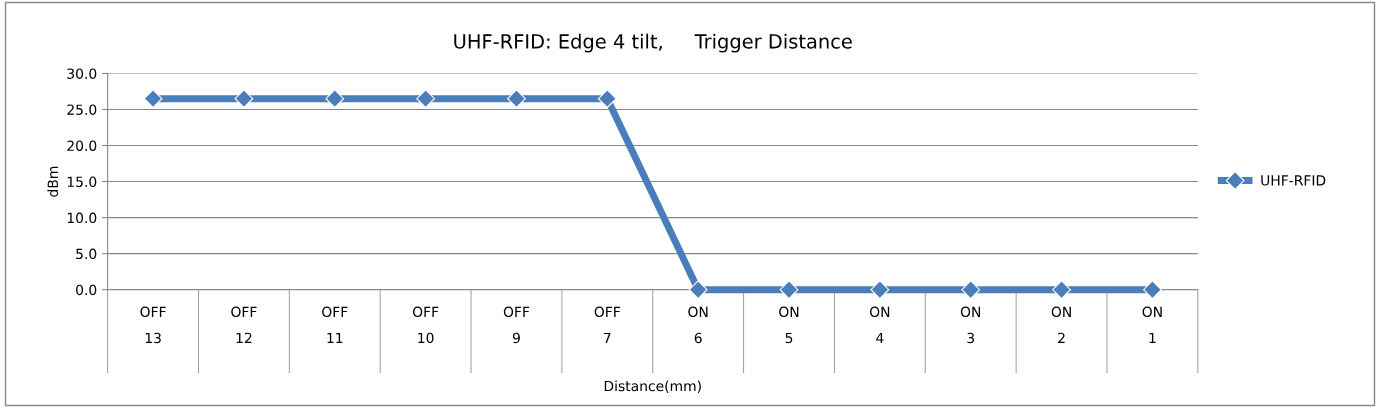  I want to click on x-tick-label: ON 2, so click(1061, 325).